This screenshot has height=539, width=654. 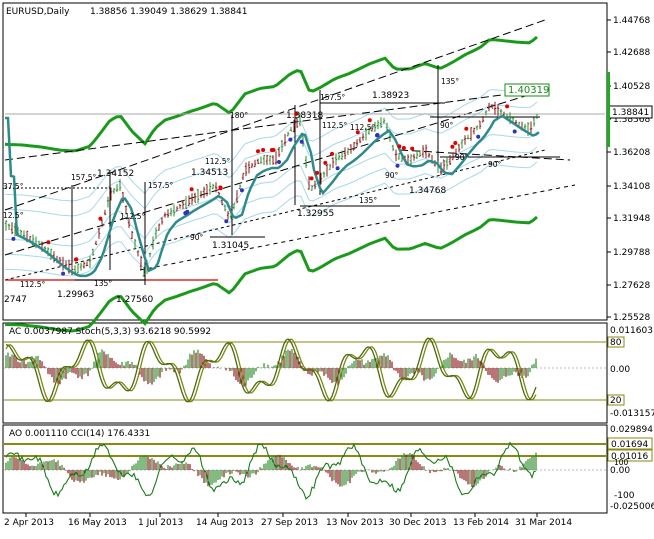 I want to click on date-label: 14 Aug 2013, so click(x=225, y=523).